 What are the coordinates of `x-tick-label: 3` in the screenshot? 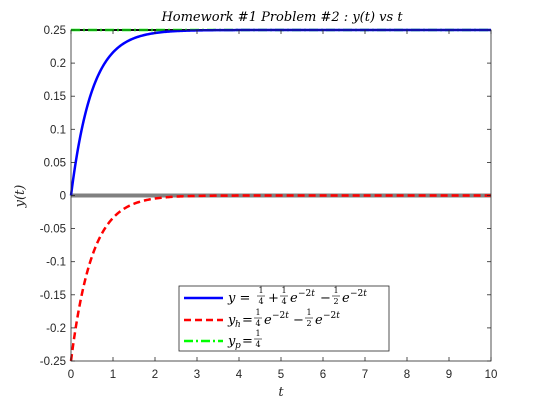 It's located at (197, 375).